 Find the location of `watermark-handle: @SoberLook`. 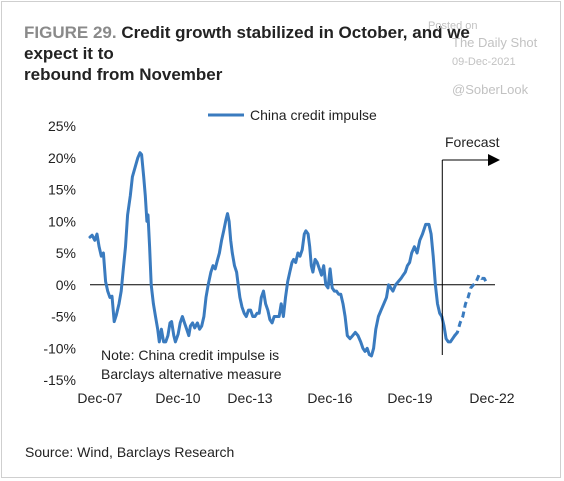

watermark-handle: @SoberLook is located at coordinates (490, 89).